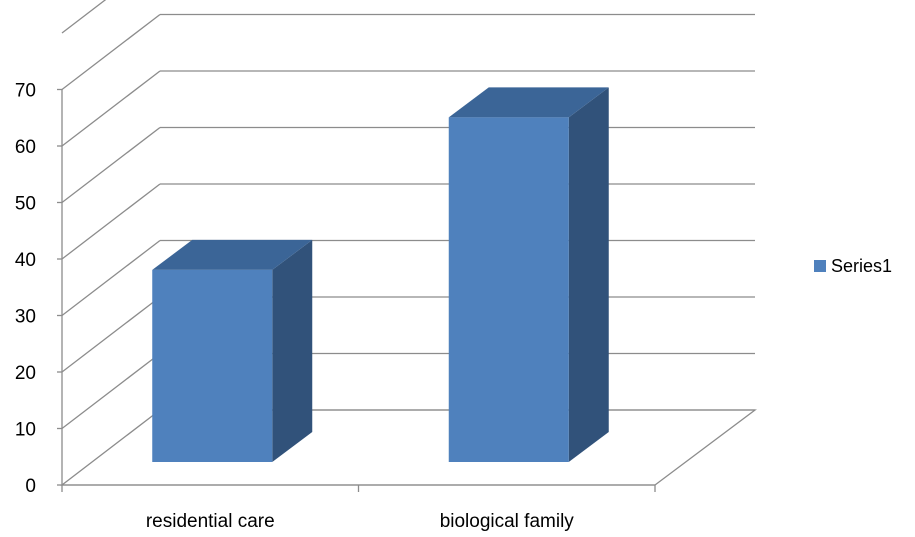 The height and width of the screenshot is (537, 915). I want to click on y-tick-label: 70, so click(25, 91).